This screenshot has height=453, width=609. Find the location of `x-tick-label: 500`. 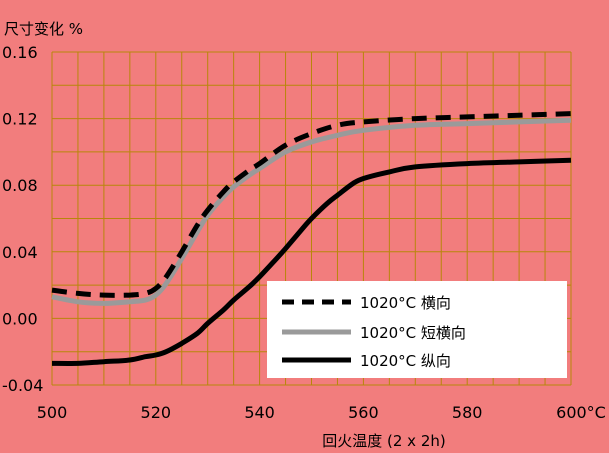

x-tick-label: 500 is located at coordinates (52, 412).